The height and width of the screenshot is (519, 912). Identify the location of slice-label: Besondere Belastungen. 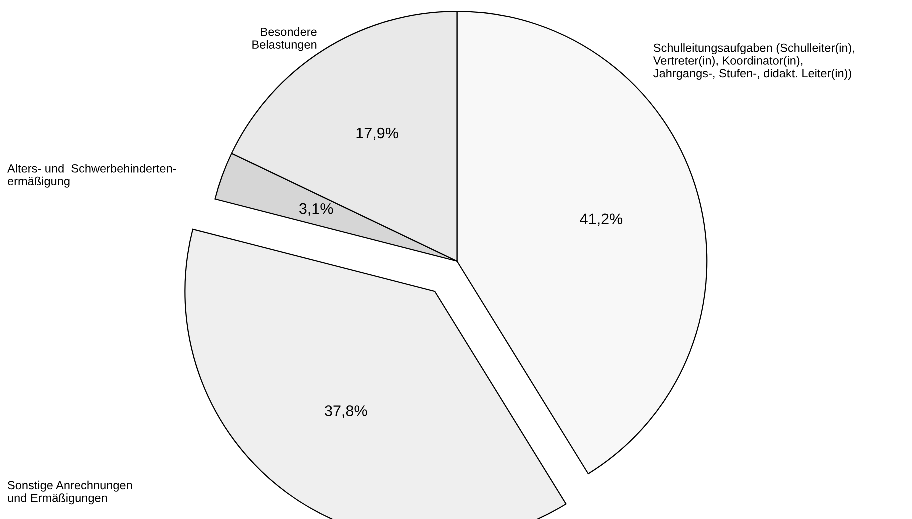
(284, 40).